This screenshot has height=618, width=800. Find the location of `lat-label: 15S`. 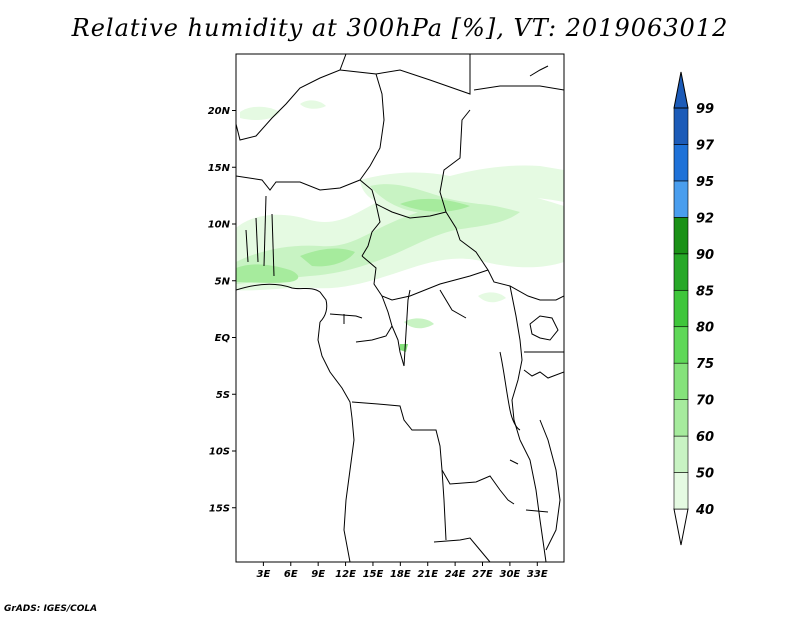

lat-label: 15S is located at coordinates (219, 508).